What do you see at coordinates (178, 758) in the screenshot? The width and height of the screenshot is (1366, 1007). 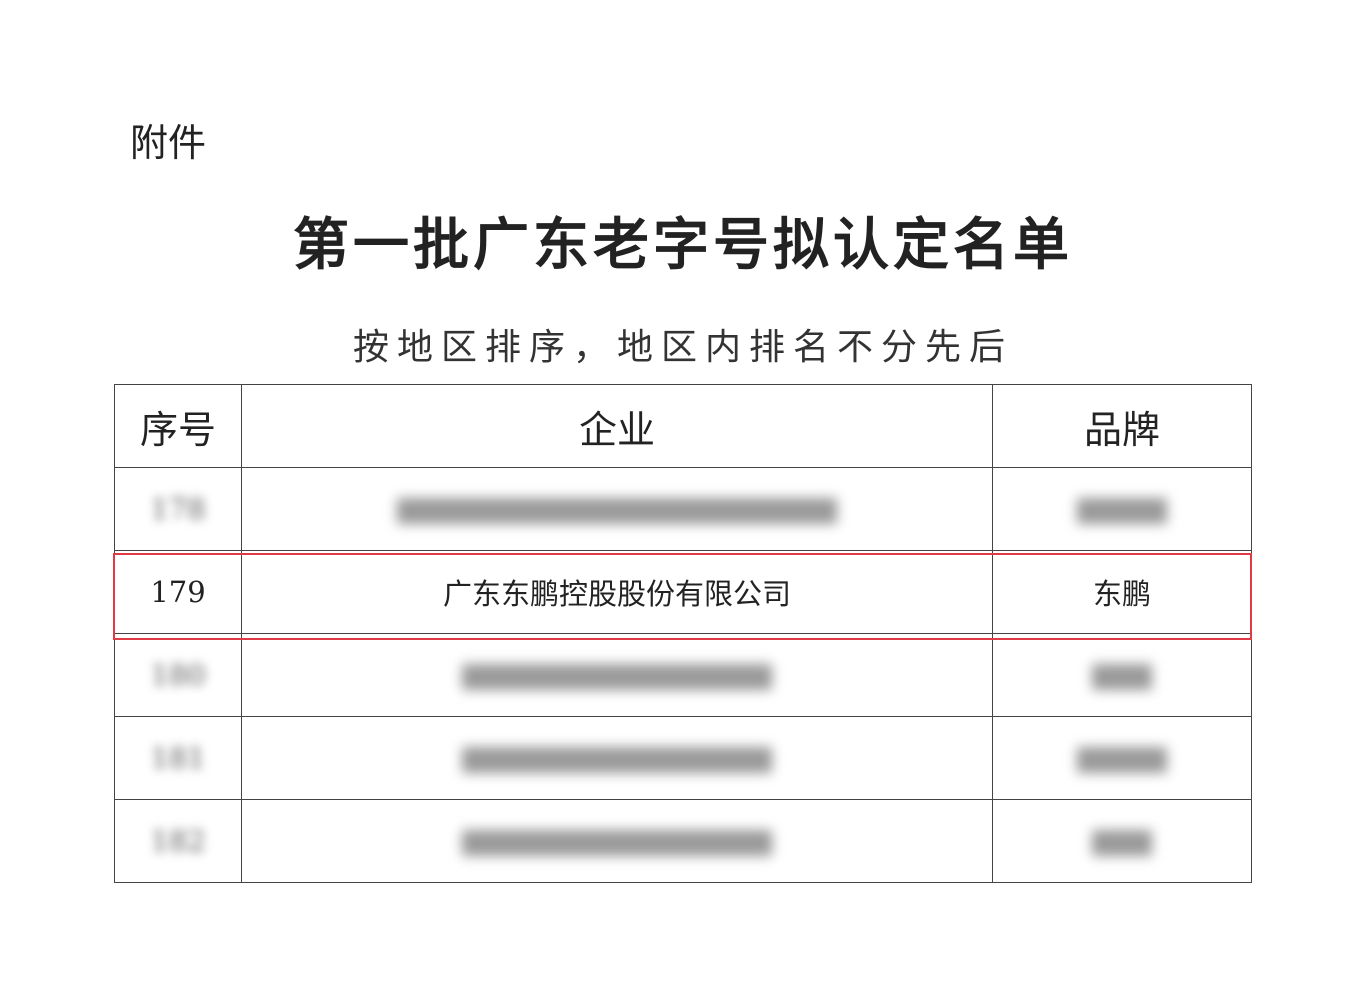 I see `row-number: 181` at bounding box center [178, 758].